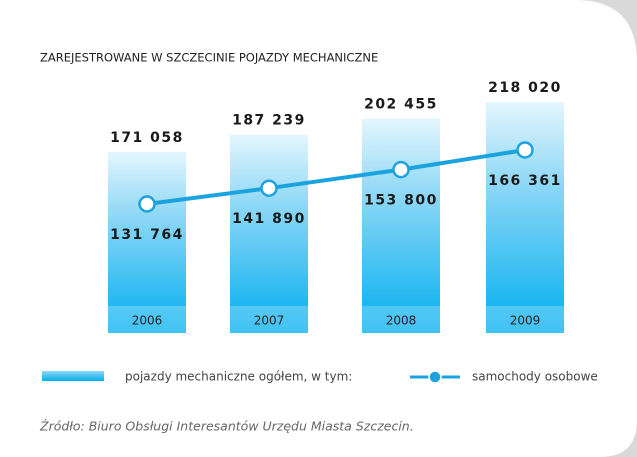 This screenshot has width=637, height=457. I want to click on x-tick-label: 2006, so click(147, 321).